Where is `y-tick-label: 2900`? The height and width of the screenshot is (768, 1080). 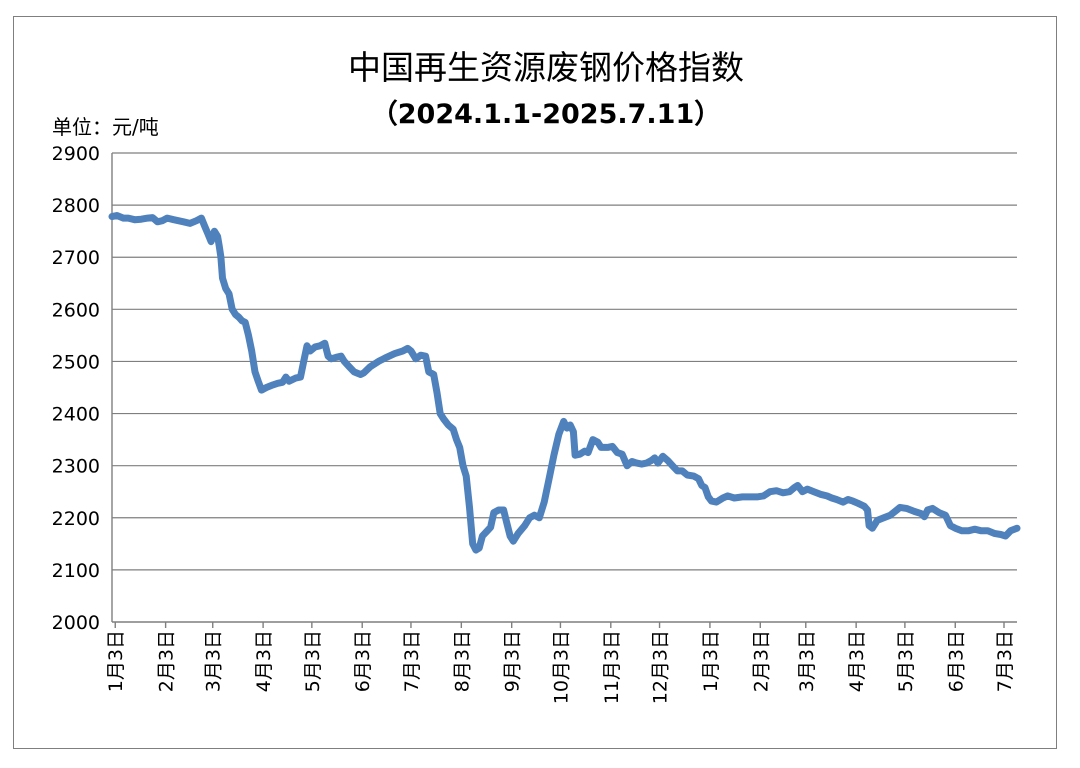 y-tick-label: 2900 is located at coordinates (76, 154).